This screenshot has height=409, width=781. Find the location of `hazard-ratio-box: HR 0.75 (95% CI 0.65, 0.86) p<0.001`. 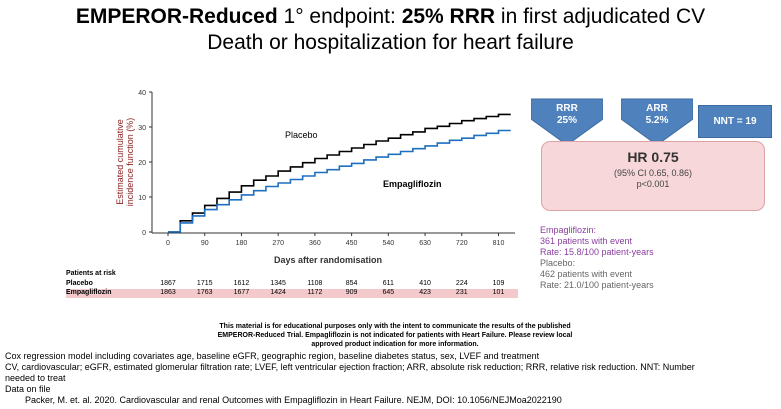

hazard-ratio-box: HR 0.75 (95% CI 0.65, 0.86) p<0.001 is located at coordinates (653, 176).